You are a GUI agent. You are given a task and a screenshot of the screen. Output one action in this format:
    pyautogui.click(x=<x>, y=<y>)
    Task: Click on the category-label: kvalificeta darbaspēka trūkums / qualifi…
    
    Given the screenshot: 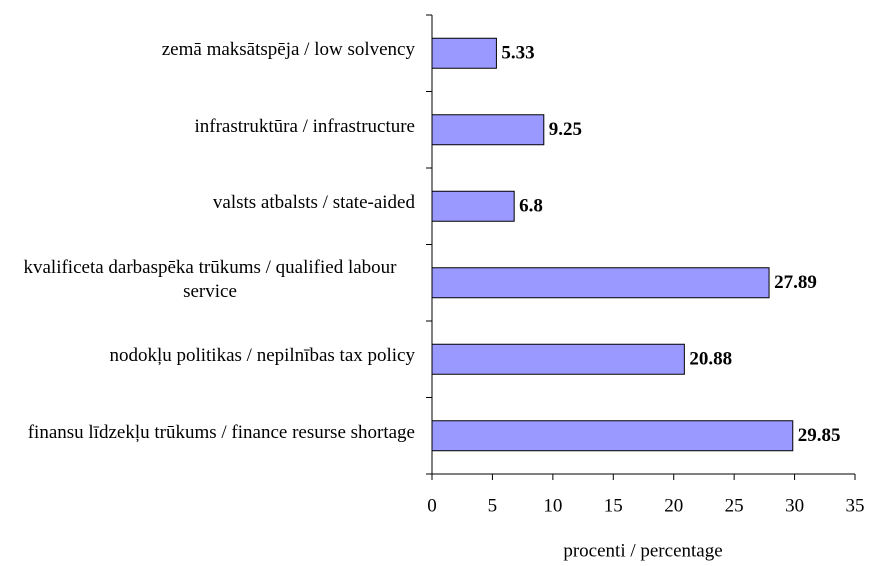 What is the action you would take?
    pyautogui.click(x=210, y=279)
    